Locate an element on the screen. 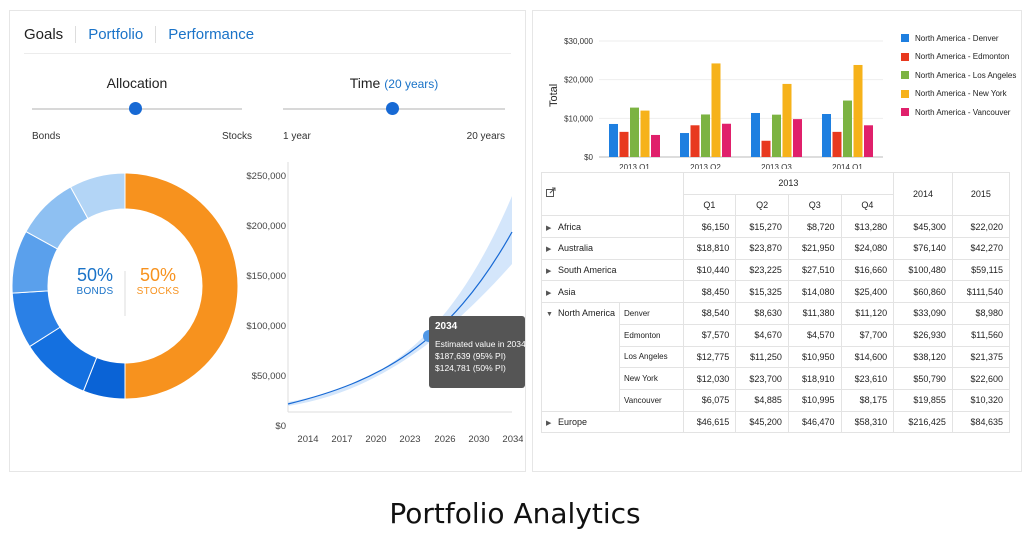 This screenshot has height=550, width=1030. bar-north-america-new-york-2013-q1 is located at coordinates (645, 133).